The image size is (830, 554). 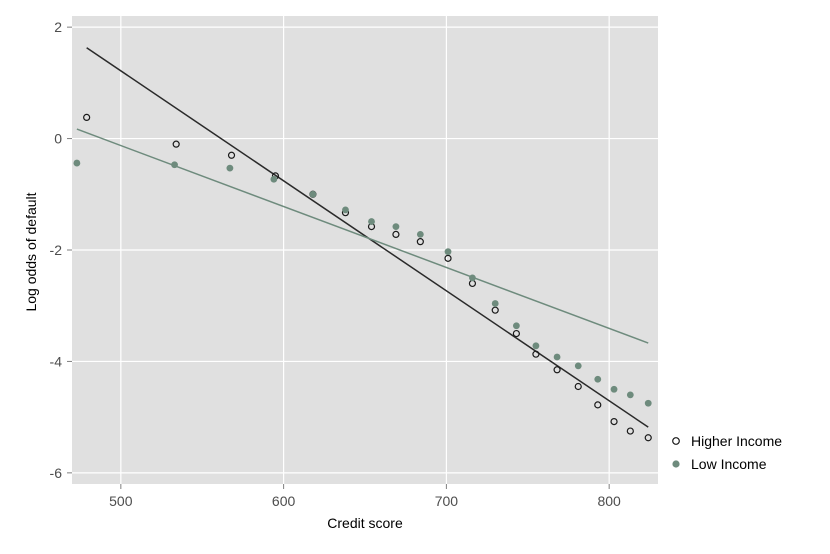 I want to click on legend-low-income-label: Low Income, so click(x=729, y=464).